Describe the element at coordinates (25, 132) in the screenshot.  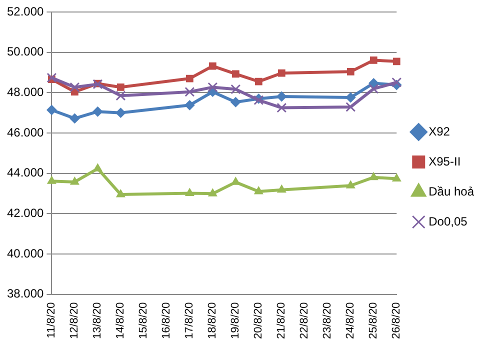
I see `y-tick-label: 46.000` at that location.